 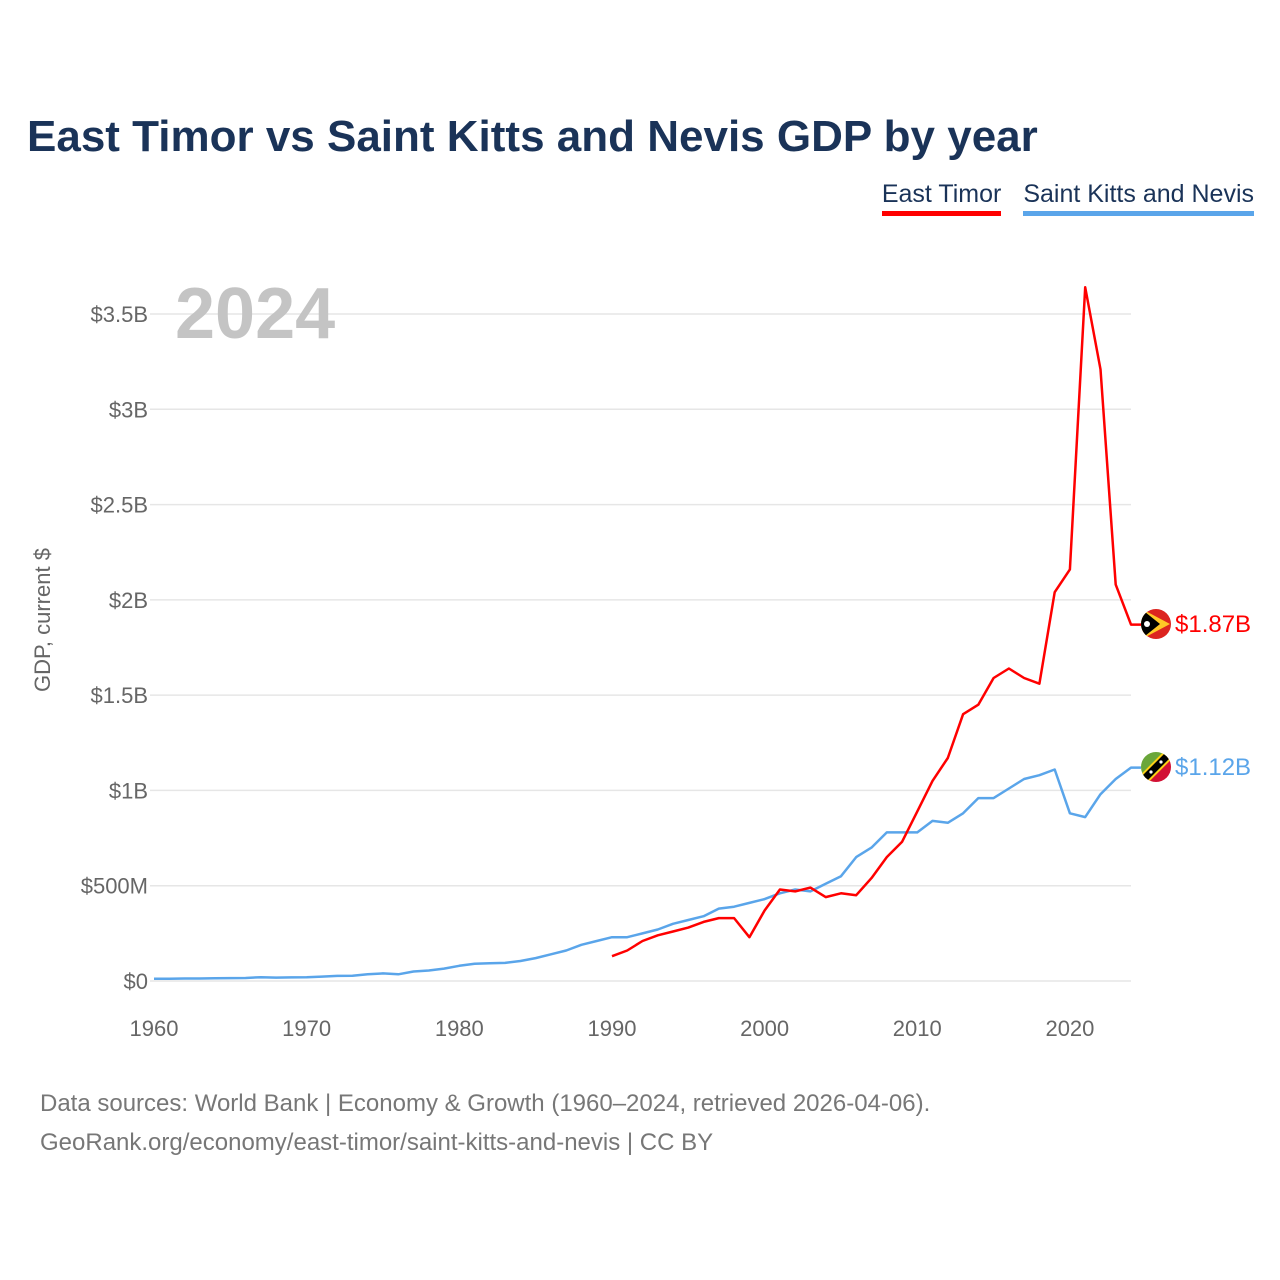 What do you see at coordinates (1156, 767) in the screenshot?
I see `saint-kitts-and-nevis-flag-icon` at bounding box center [1156, 767].